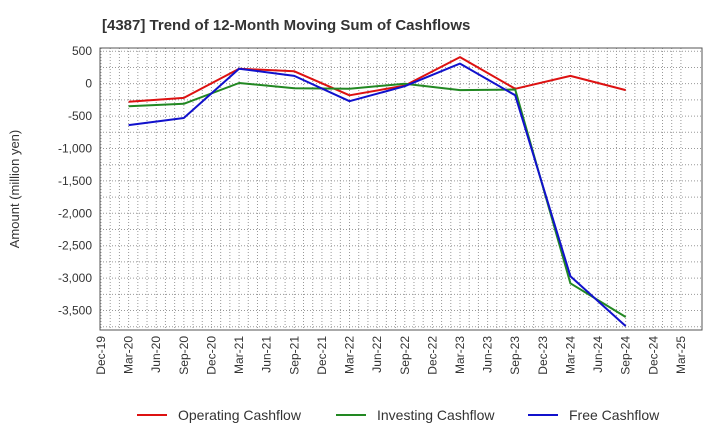  I want to click on x-tick-label: Sep-20, so click(184, 355).